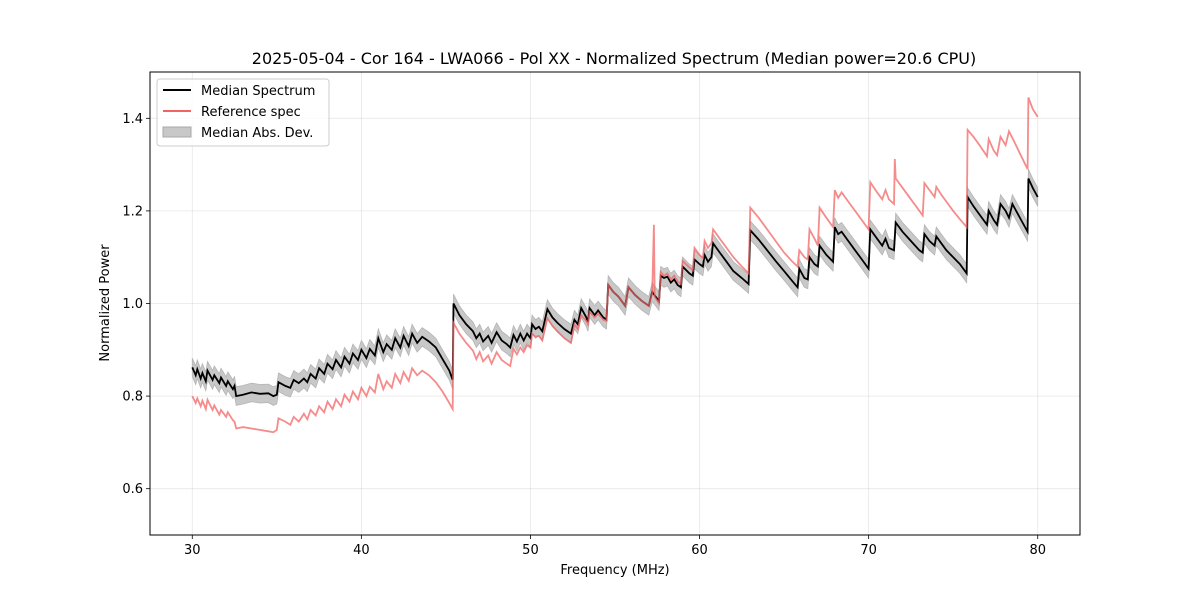 This screenshot has width=1200, height=600. What do you see at coordinates (257, 133) in the screenshot?
I see `legend-mad-label: Median Abs. Dev.` at bounding box center [257, 133].